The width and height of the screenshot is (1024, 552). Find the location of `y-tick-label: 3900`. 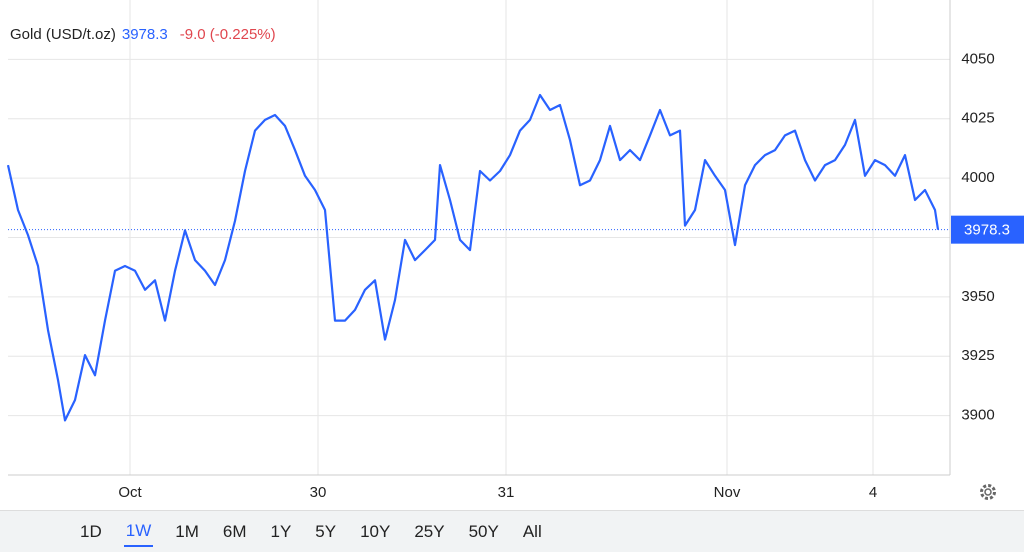

y-tick-label: 3900 is located at coordinates (977, 415).